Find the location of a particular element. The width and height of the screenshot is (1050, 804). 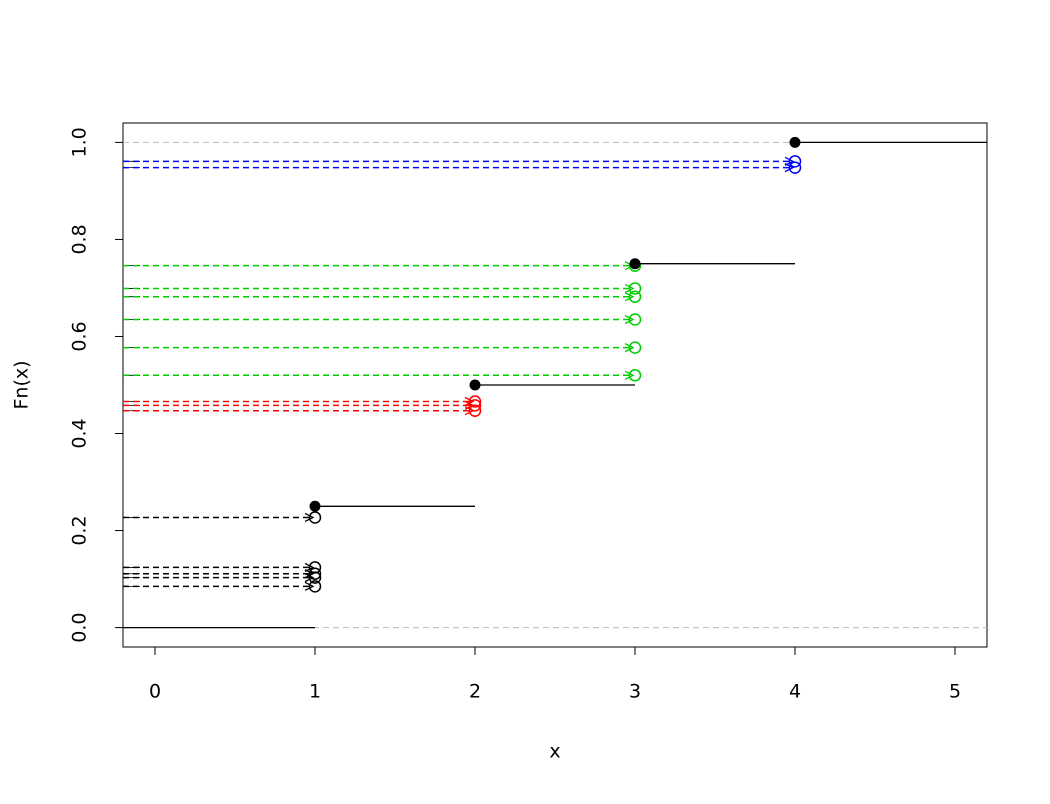

x-tick-label: 2 is located at coordinates (475, 692).